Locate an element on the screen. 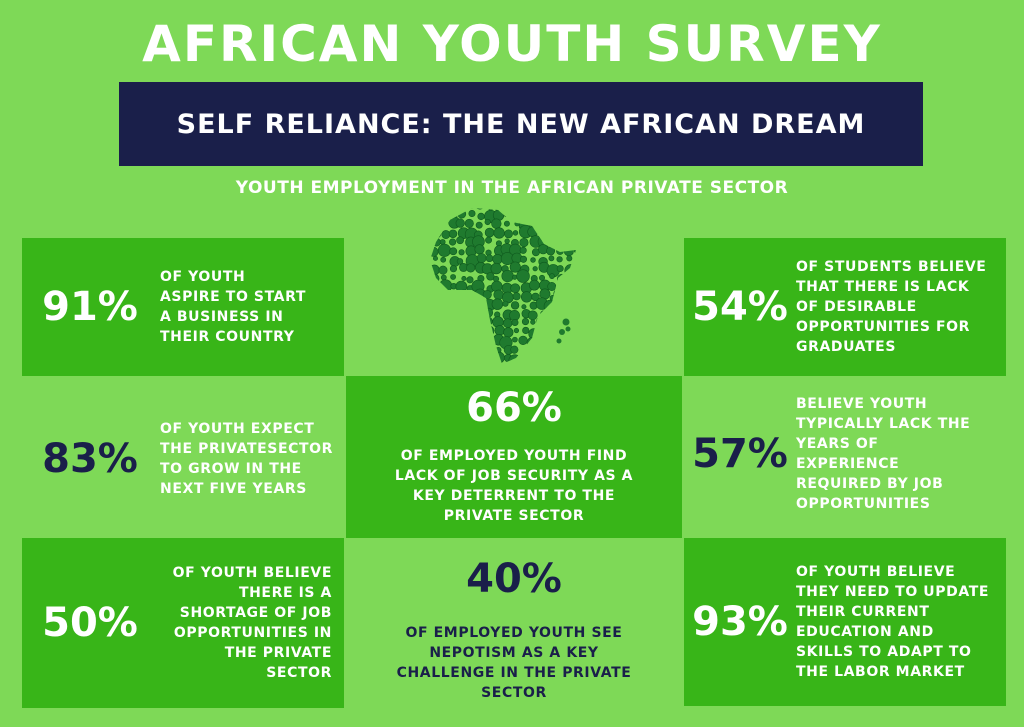  stat-percent: 93% is located at coordinates (740, 622).